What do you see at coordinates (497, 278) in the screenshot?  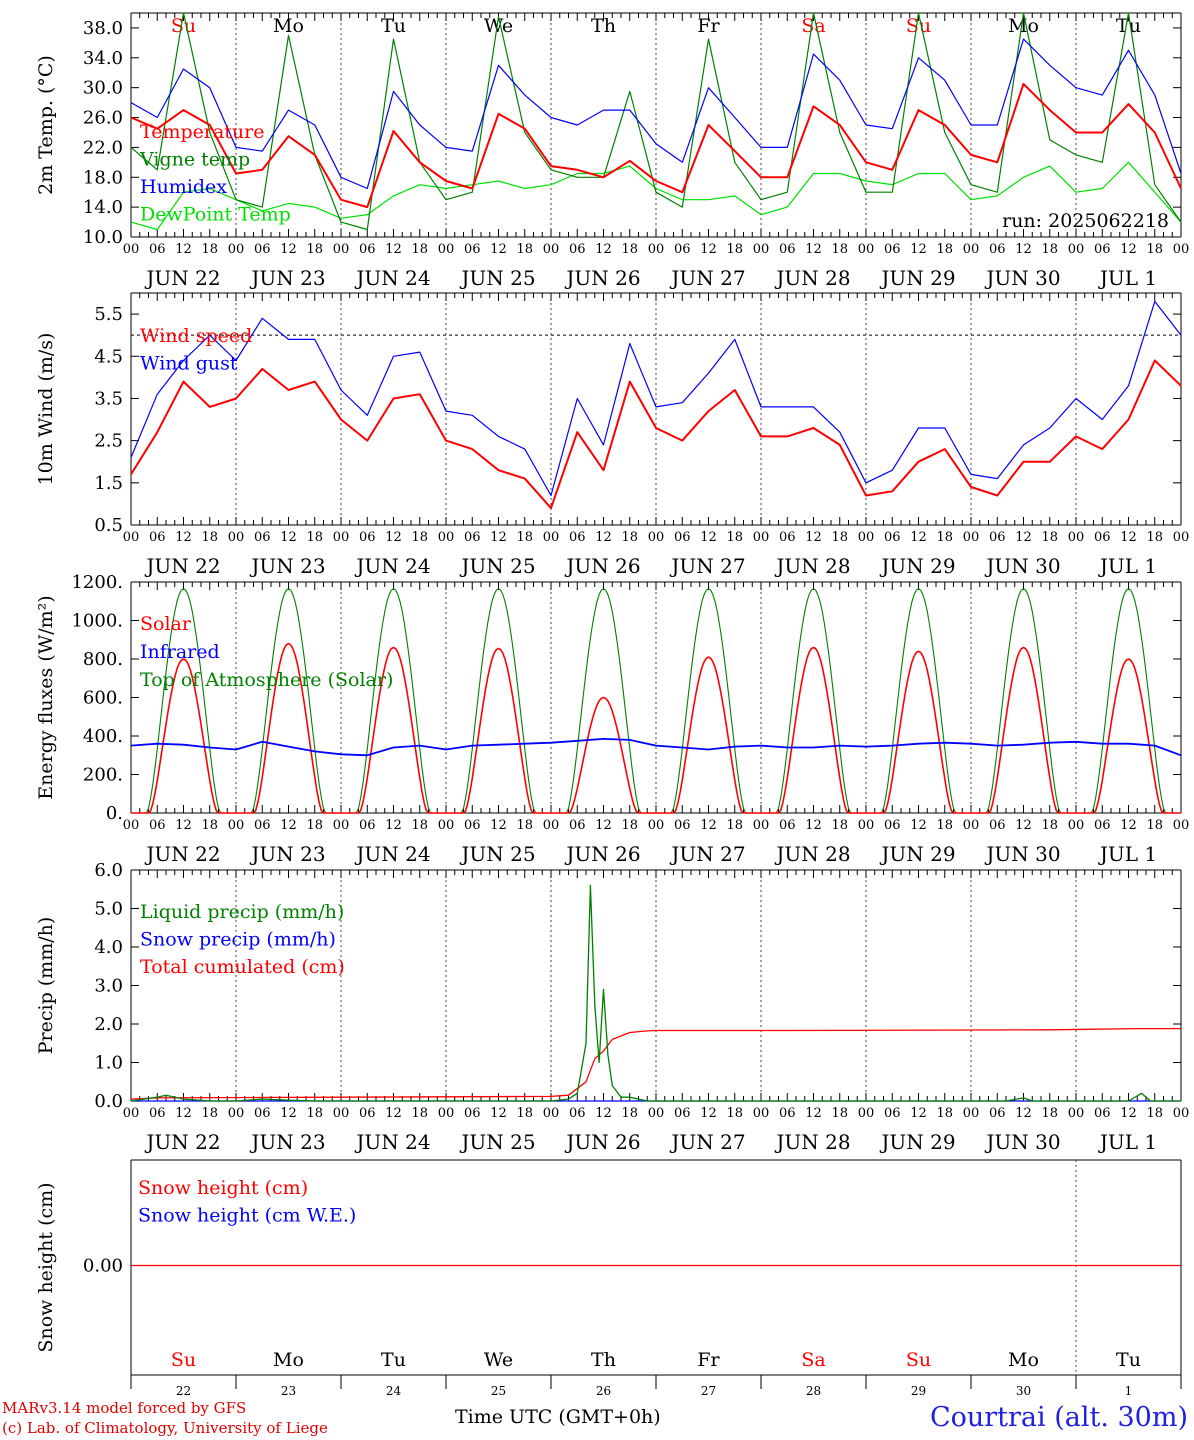 I see `day-label: JUN 25` at bounding box center [497, 278].